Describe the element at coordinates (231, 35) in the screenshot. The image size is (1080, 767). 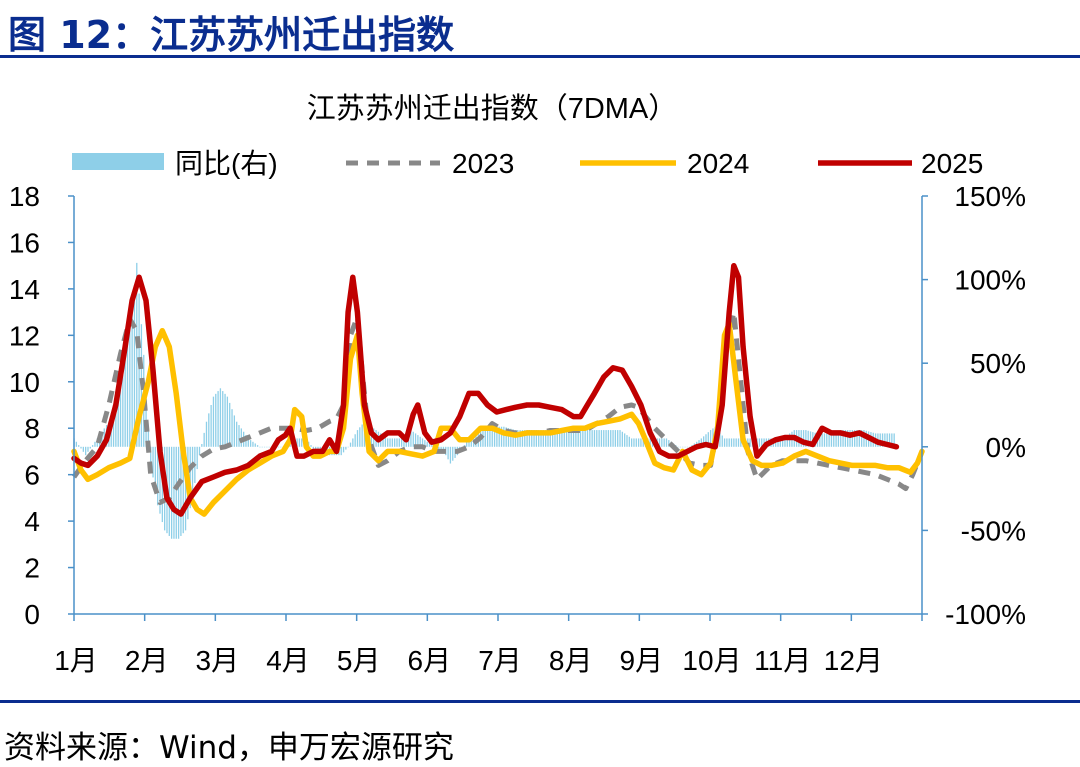
I see `figure-title: 图 12：江苏苏州迁出指数` at that location.